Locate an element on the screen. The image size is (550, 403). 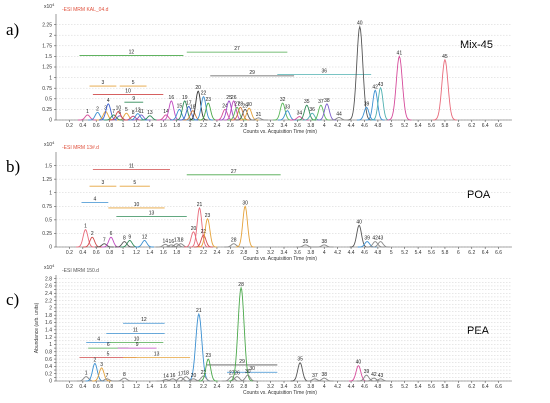
x-tick-label: 0.8 is located at coordinates (109, 253).